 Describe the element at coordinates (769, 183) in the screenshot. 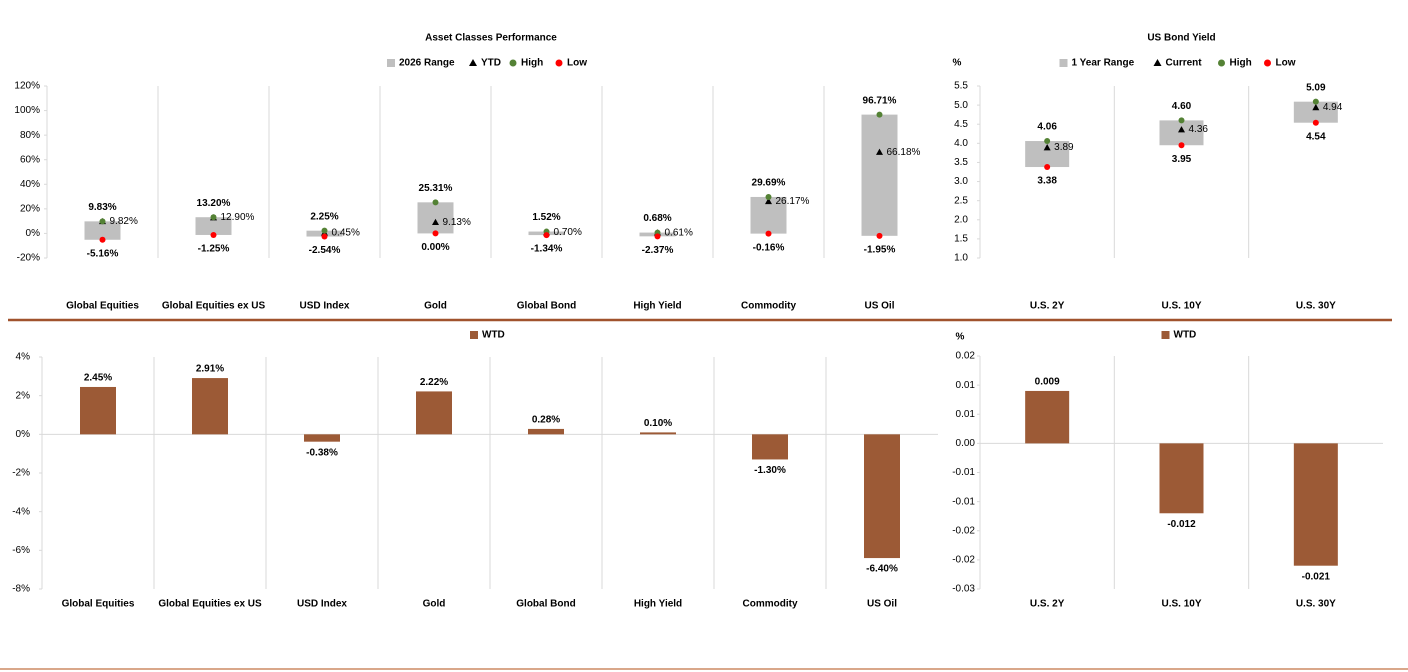

I see `high-label: 29.69%` at that location.